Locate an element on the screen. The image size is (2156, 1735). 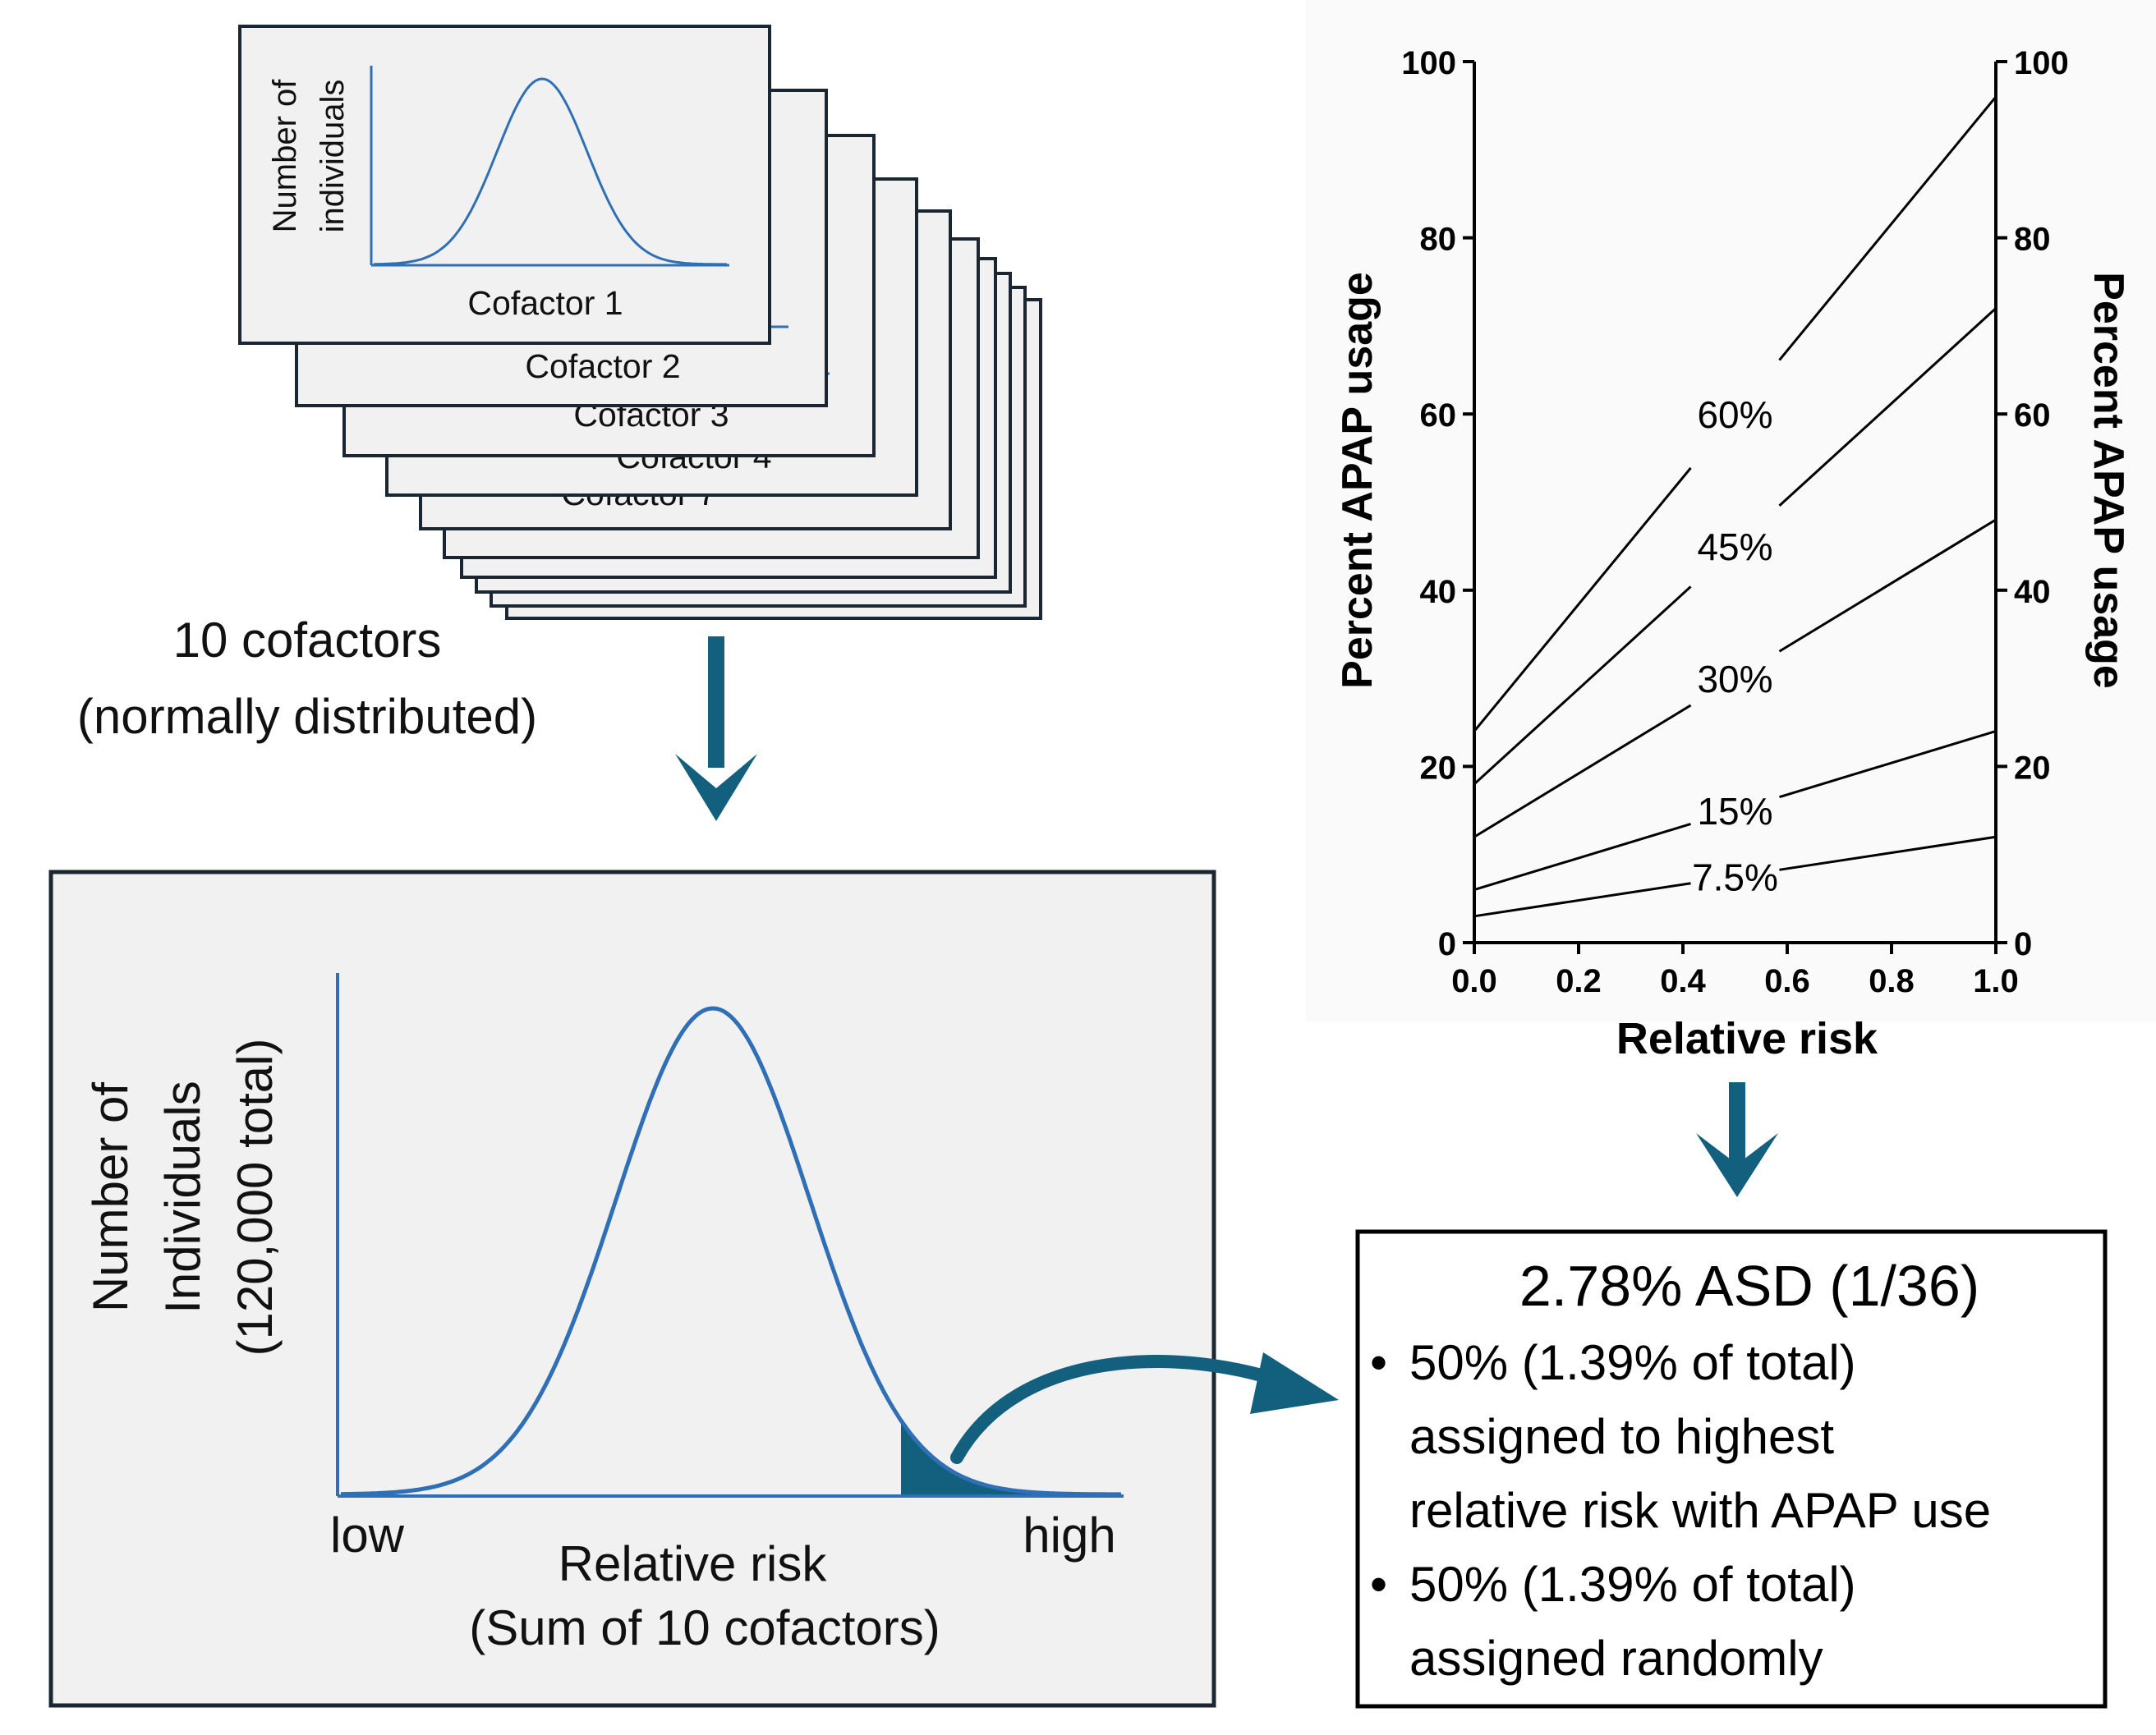
down-arrow-left is located at coordinates (716, 728).